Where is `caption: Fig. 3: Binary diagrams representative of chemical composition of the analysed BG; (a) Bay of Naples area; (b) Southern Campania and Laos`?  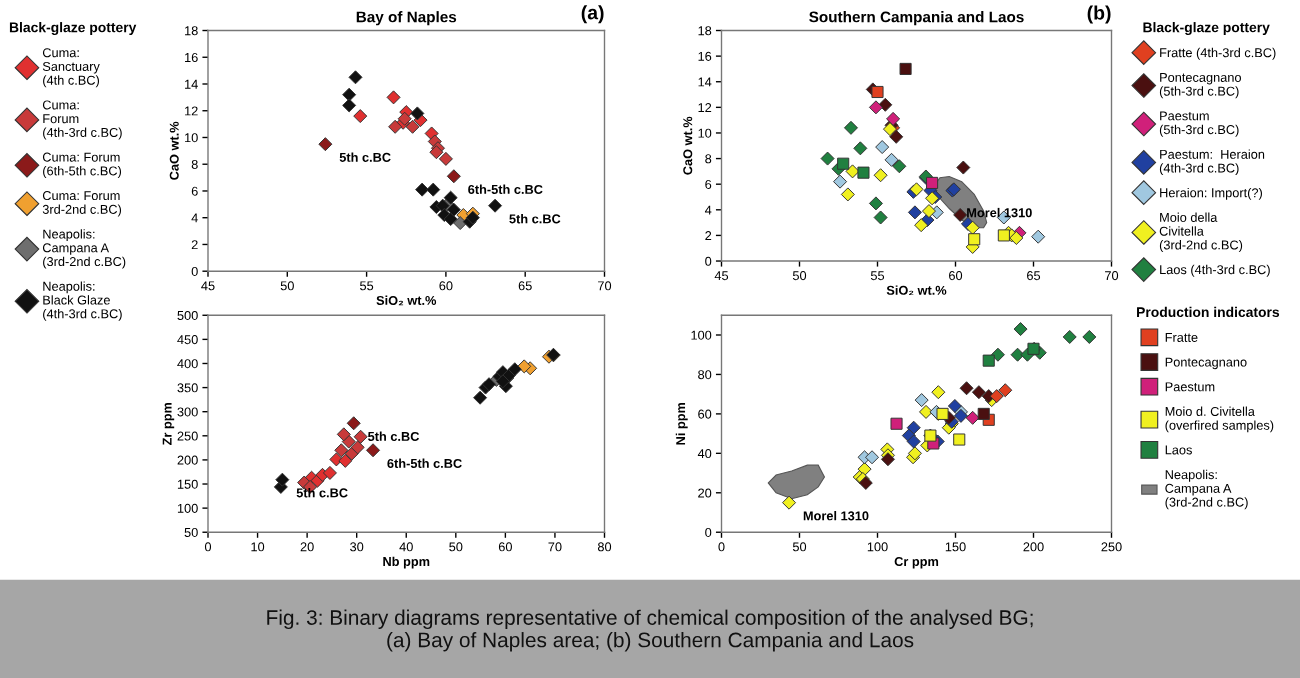 caption: Fig. 3: Binary diagrams representative of chemical composition of the analysed BG; (a) Bay of Naples area; (b) Southern Campania and Laos is located at coordinates (650, 630).